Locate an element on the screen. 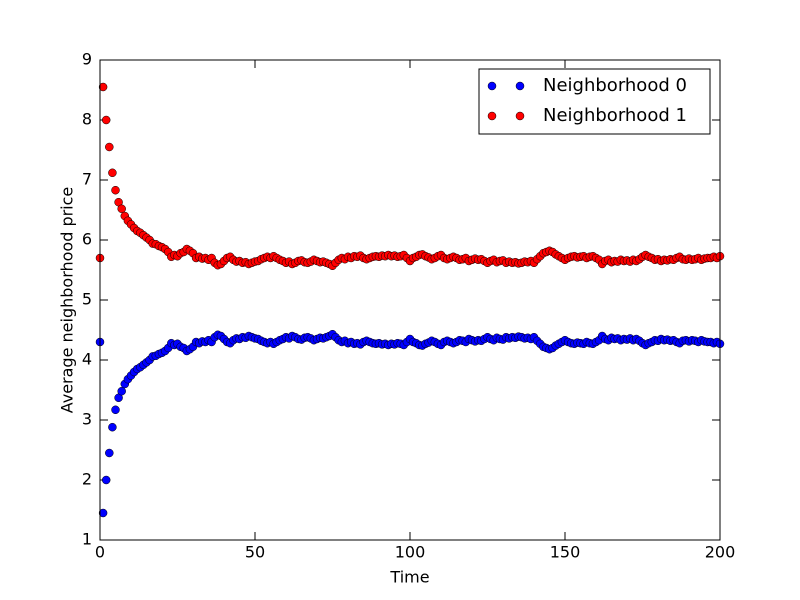 This screenshot has width=800, height=600. y-tick-label: 8 is located at coordinates (87, 119).